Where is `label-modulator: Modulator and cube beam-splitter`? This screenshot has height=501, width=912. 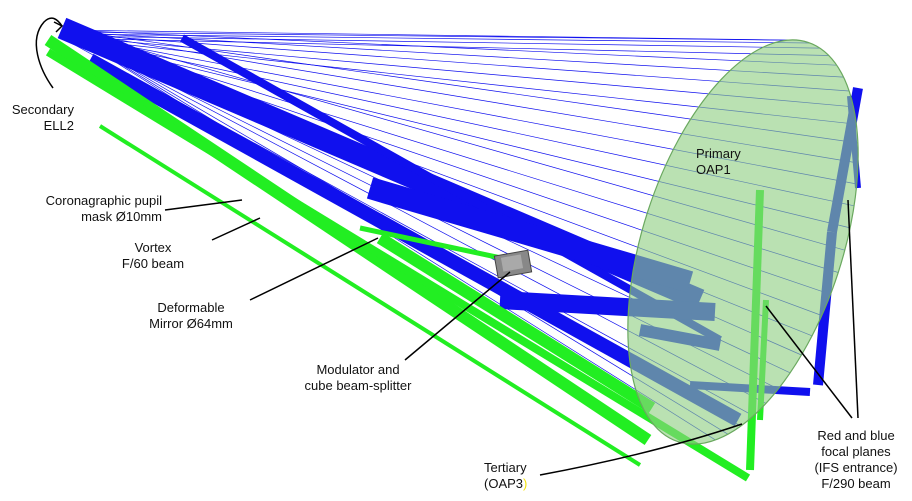
label-modulator: Modulator and cube beam-splitter is located at coordinates (358, 378).